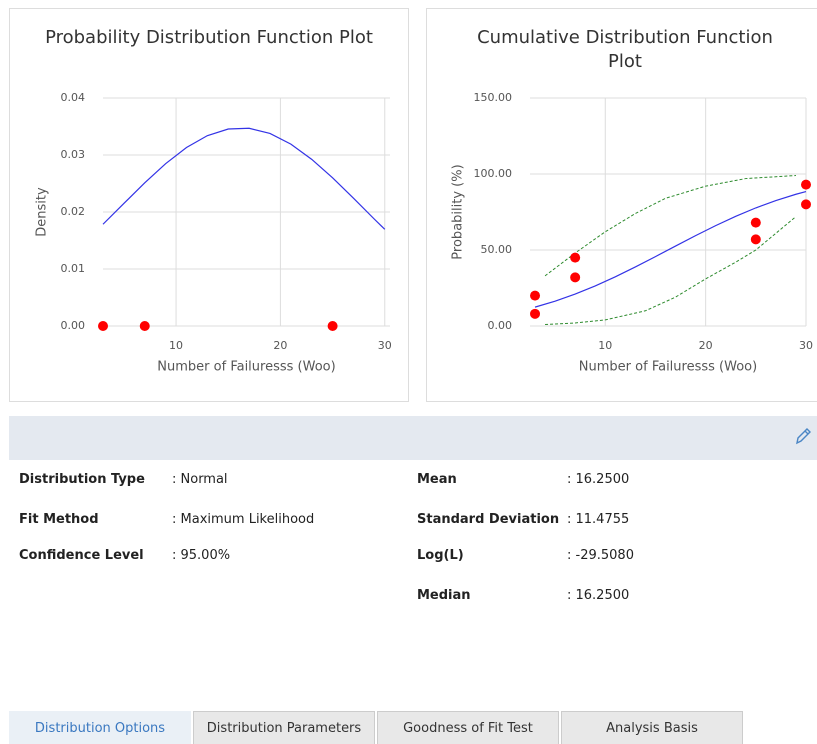 This screenshot has height=744, width=817. Describe the element at coordinates (444, 595) in the screenshot. I see `field-label: Median` at that location.